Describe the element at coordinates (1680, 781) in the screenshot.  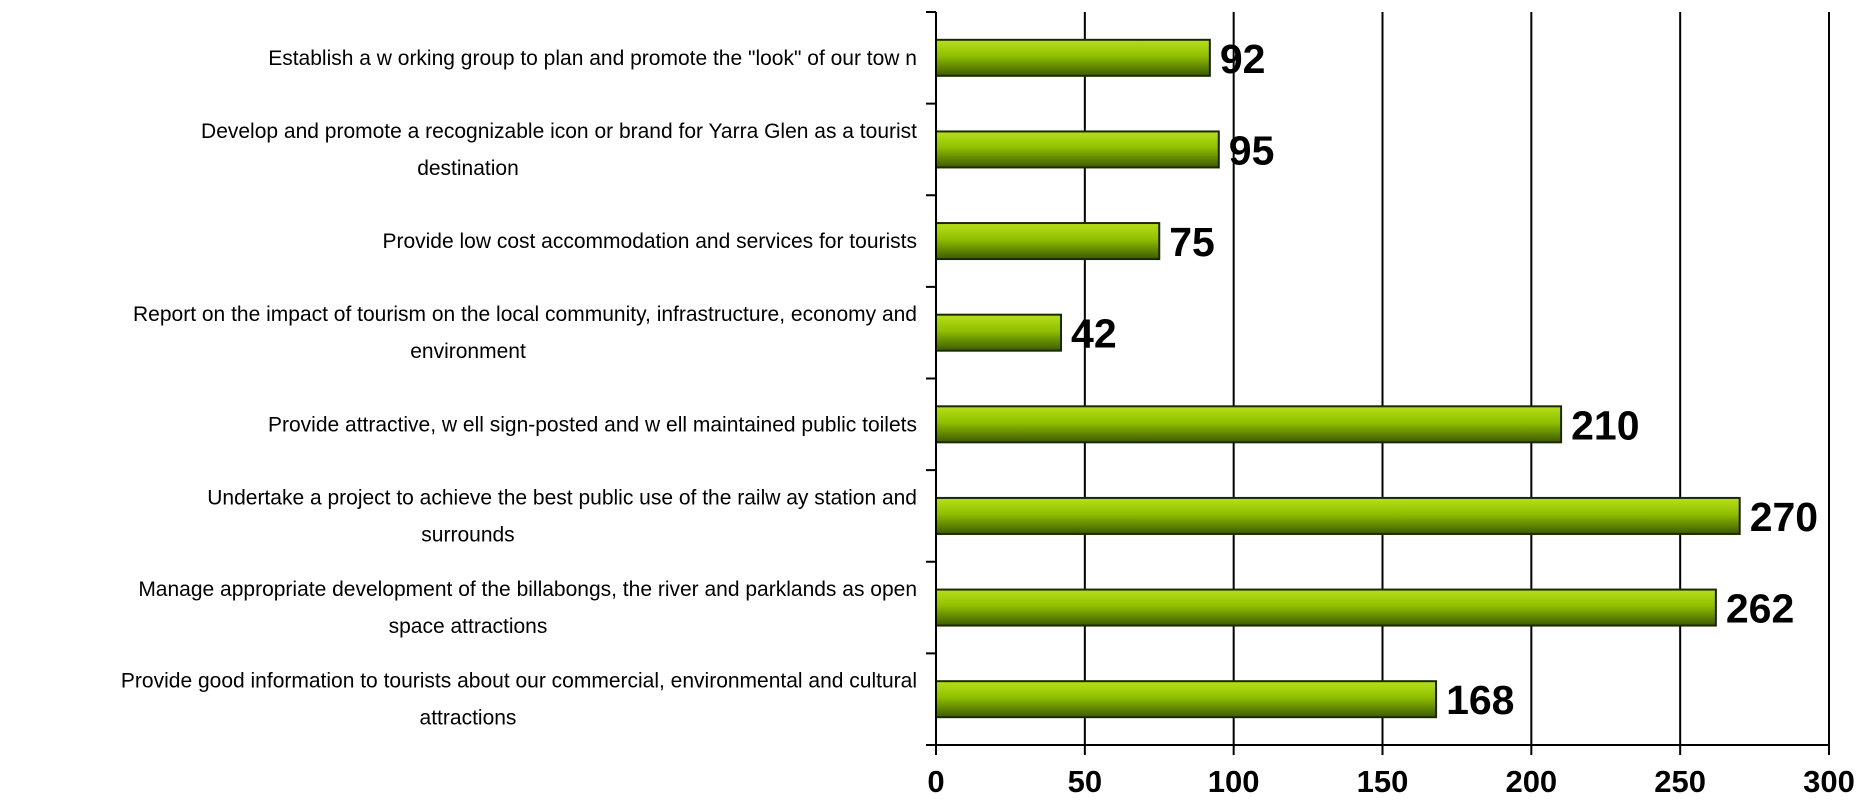
I see `x-tick-label: 250` at that location.